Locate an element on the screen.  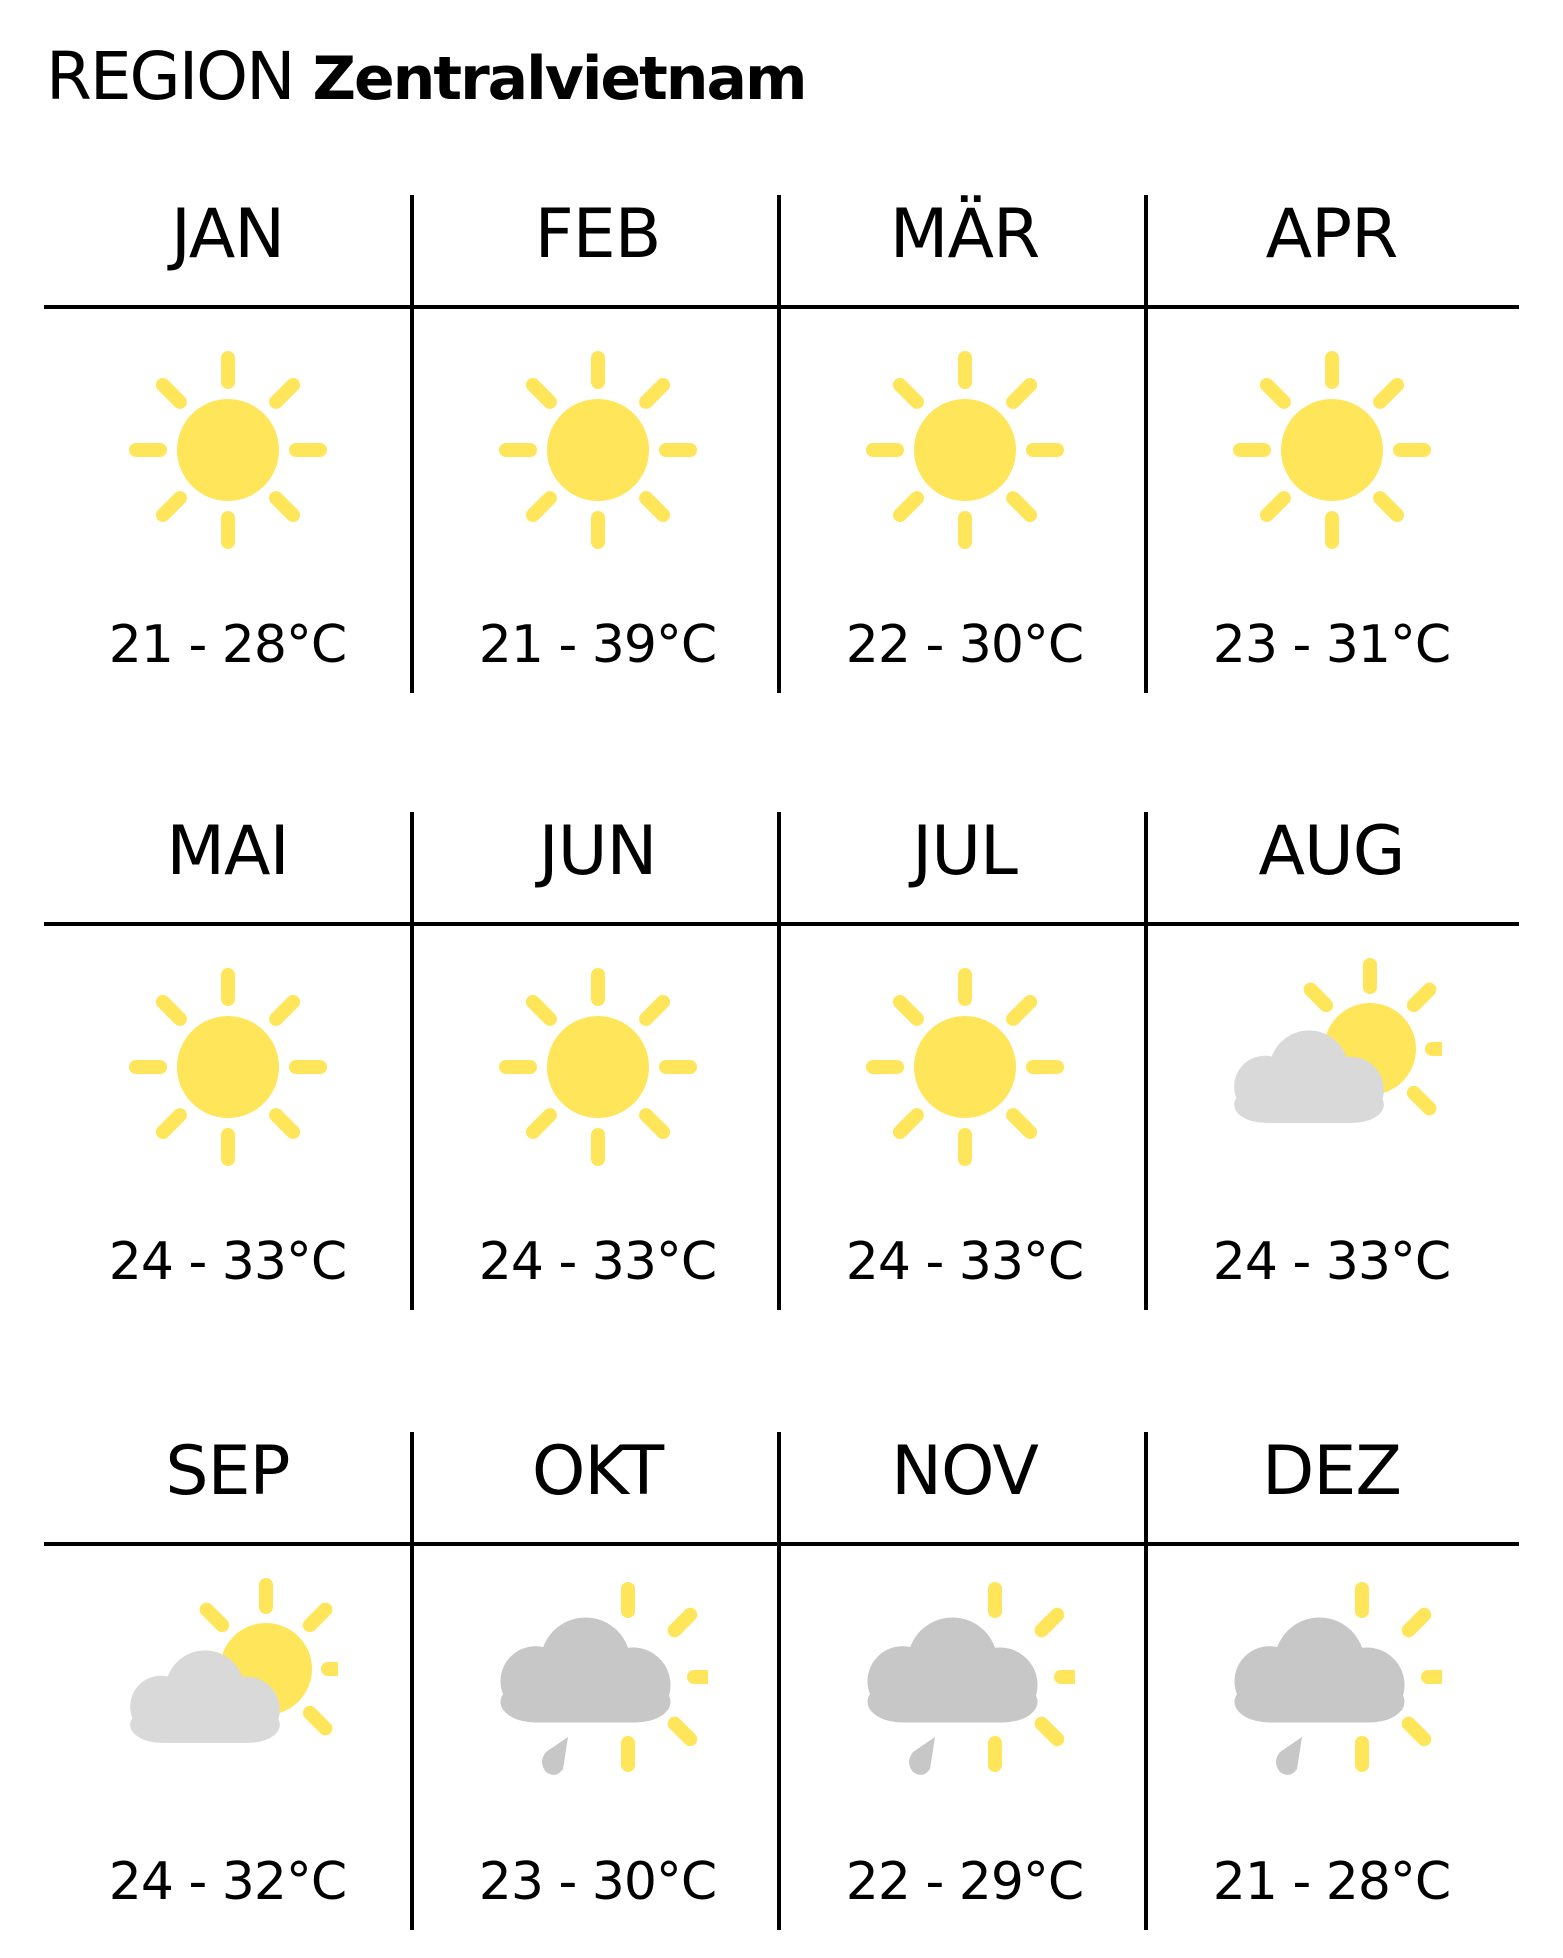
month-cell: OKT 23 - 30°C is located at coordinates (597, 1682).